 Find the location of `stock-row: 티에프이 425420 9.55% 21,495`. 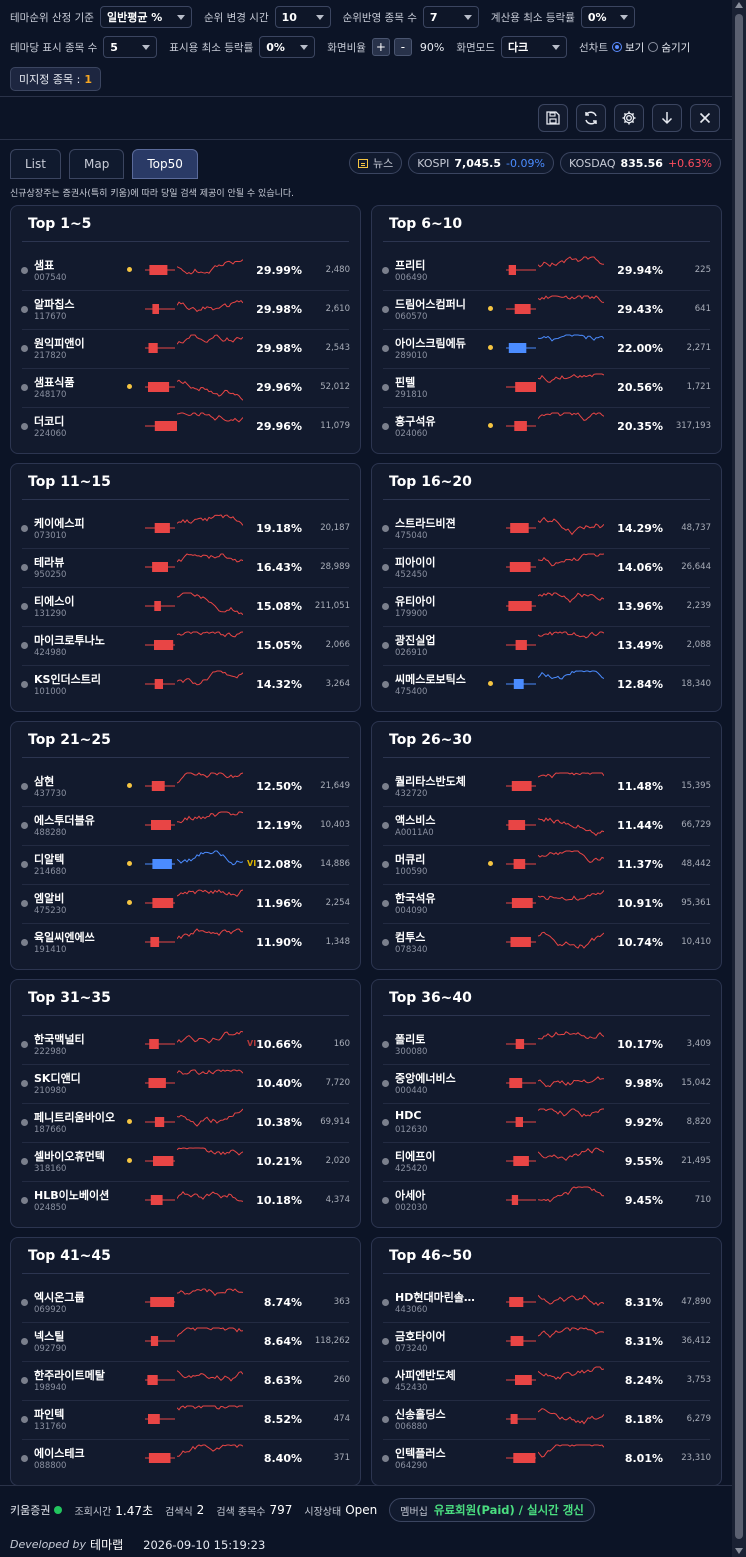

stock-row: 티에프이 425420 9.55% 21,495 is located at coordinates (546, 1162).